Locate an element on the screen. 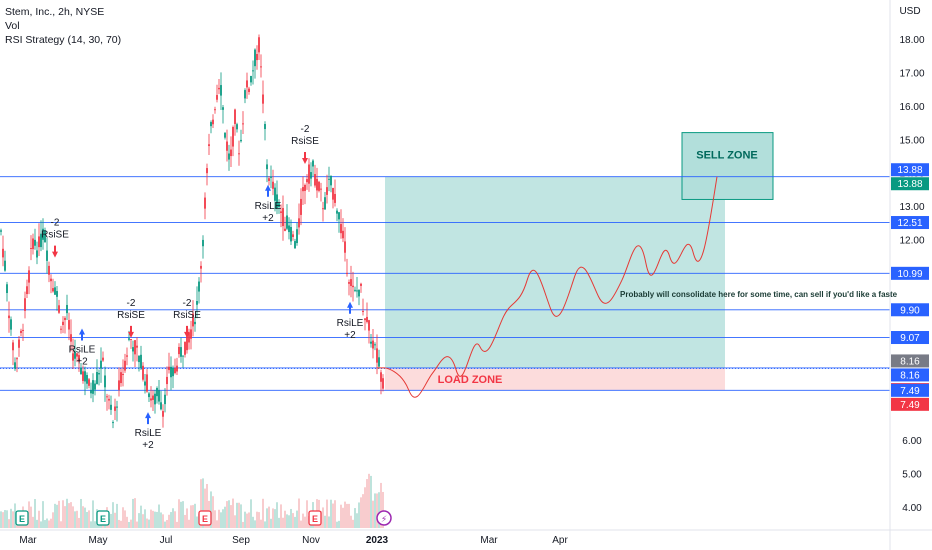 This screenshot has height=550, width=932. price-tag-label: 13.88 is located at coordinates (909, 184).